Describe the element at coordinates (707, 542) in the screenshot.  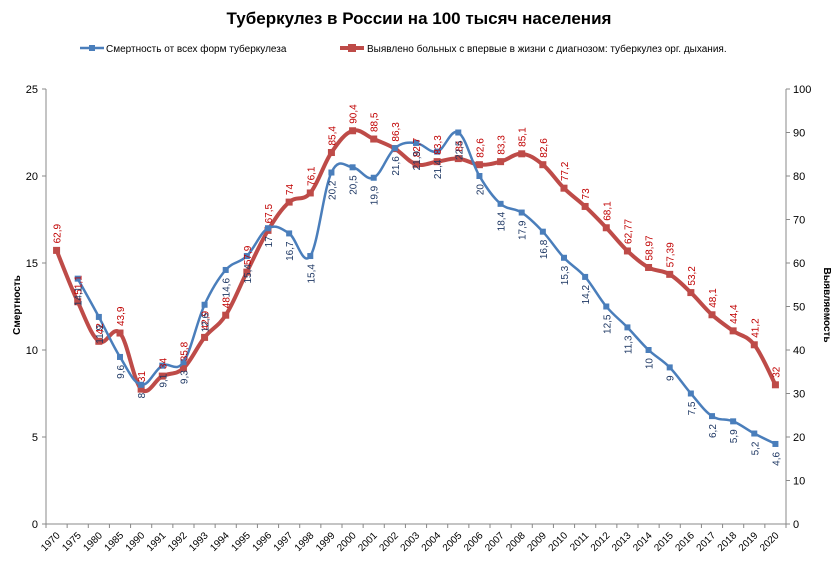
I see `x-tick-label: 2017` at that location.